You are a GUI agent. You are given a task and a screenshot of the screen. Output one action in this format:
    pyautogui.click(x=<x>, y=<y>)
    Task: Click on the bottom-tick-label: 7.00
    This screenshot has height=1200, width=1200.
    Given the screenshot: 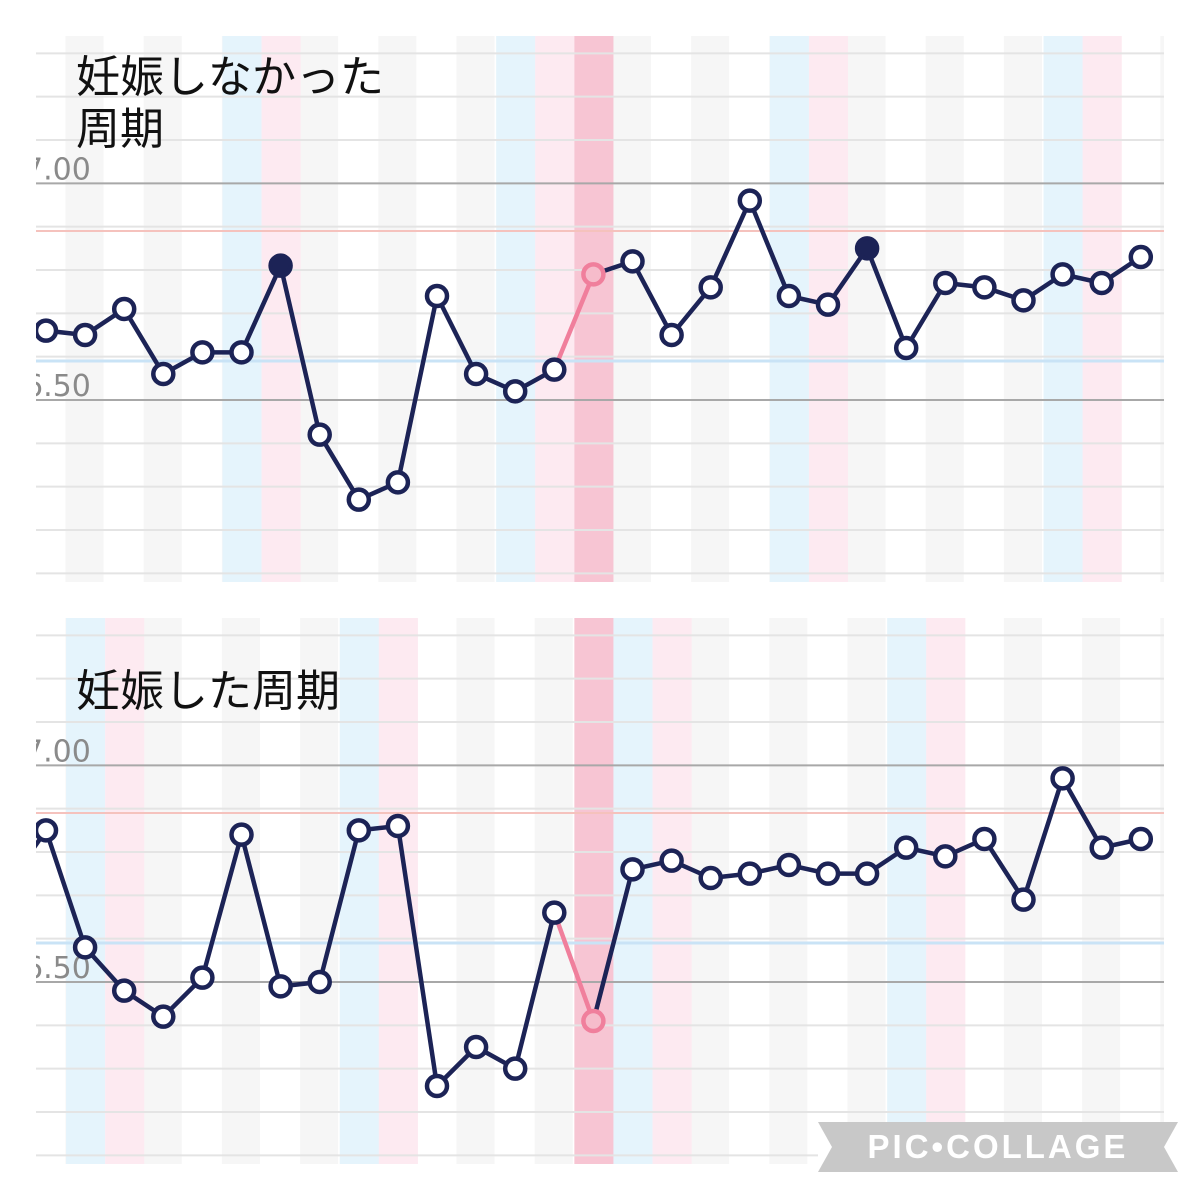 What is the action you would take?
    pyautogui.click(x=63, y=751)
    